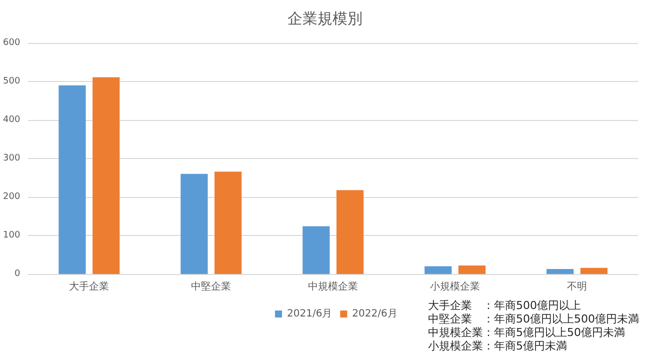 The width and height of the screenshot is (650, 357). What do you see at coordinates (533, 319) in the screenshot?
I see `text: 中堅企業 ：年商50億円以上500億円未満` at bounding box center [533, 319].